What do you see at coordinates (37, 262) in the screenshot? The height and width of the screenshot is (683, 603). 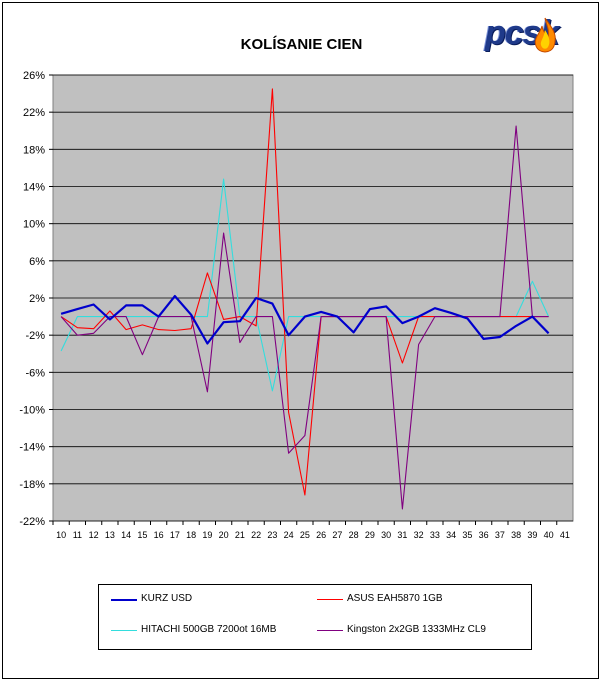 I see `y-tick-label: 6%` at bounding box center [37, 262].